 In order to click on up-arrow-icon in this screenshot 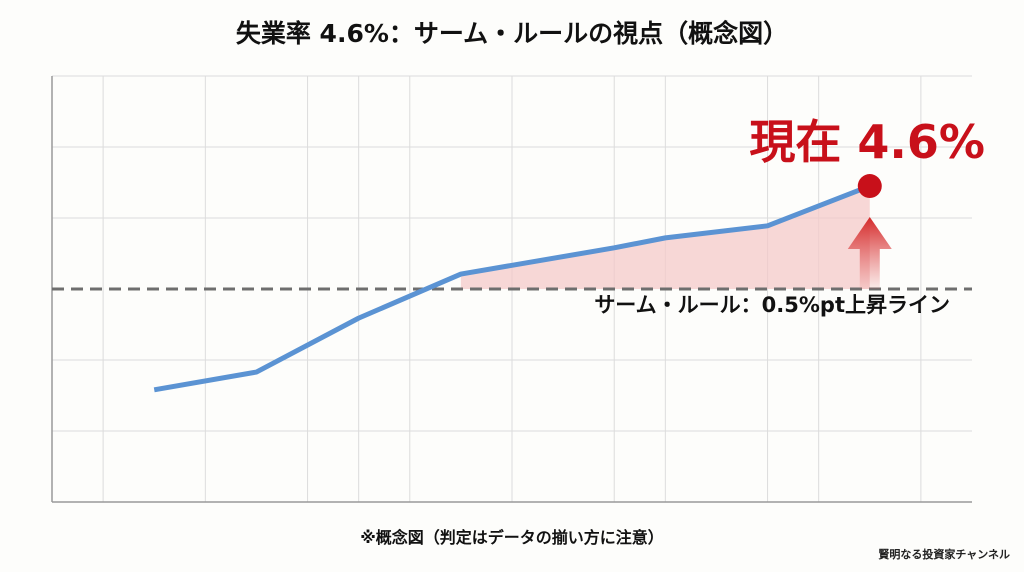, I will do `click(869, 253)`.